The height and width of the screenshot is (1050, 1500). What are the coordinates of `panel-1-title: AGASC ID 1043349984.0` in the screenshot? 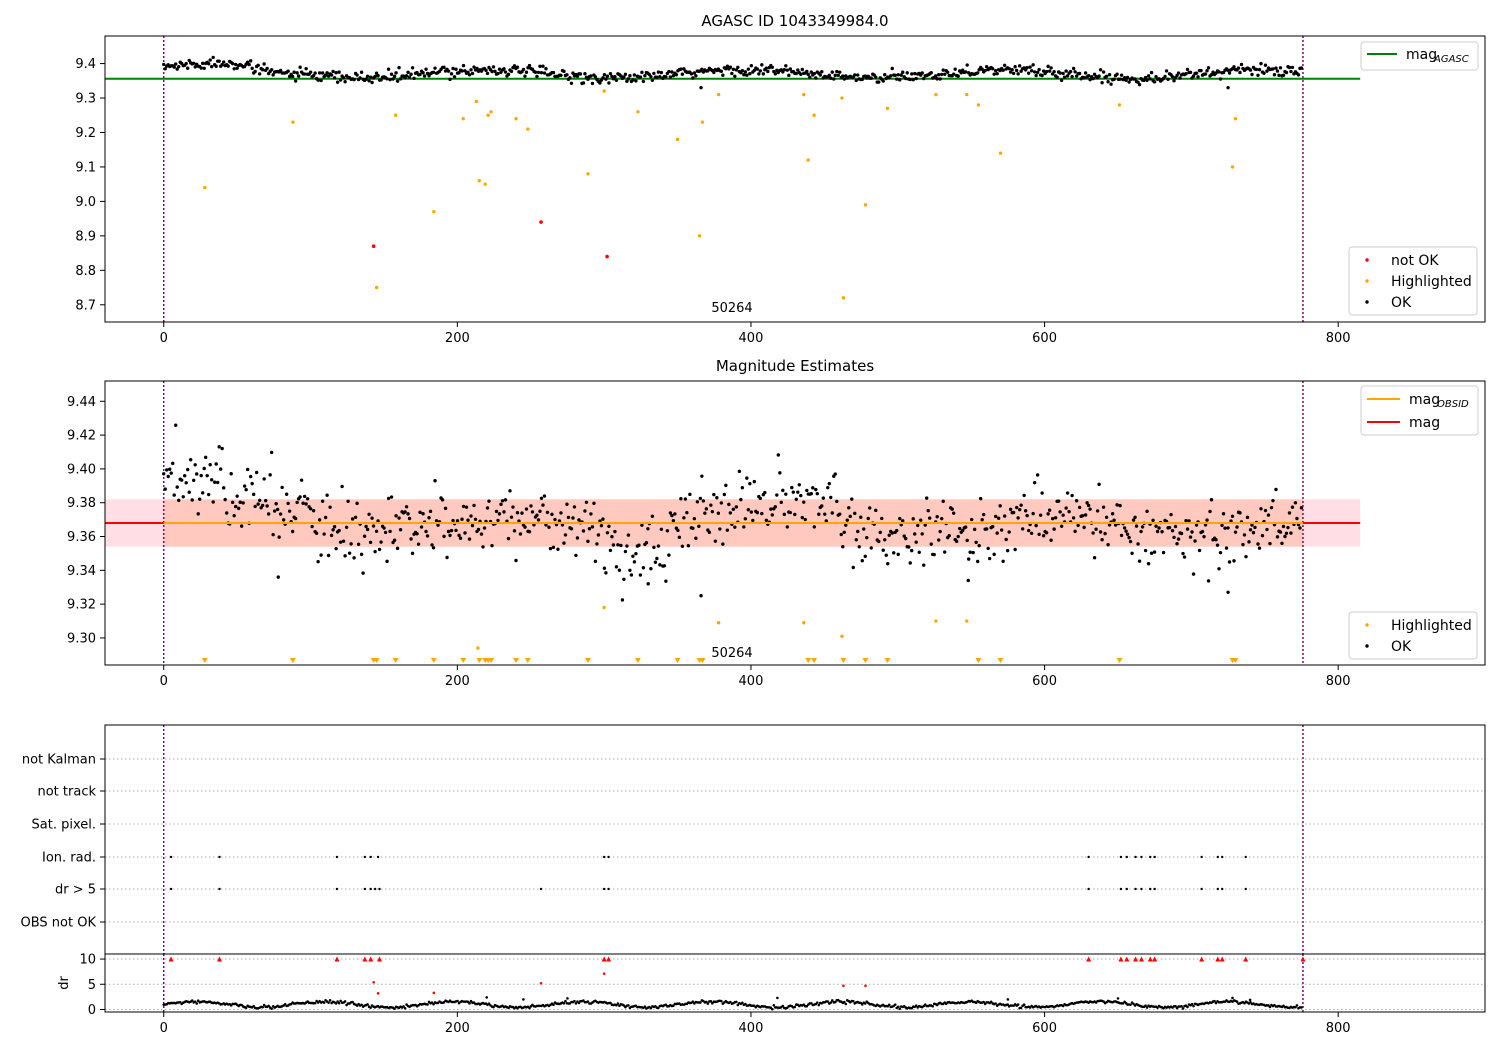 It's located at (794, 21).